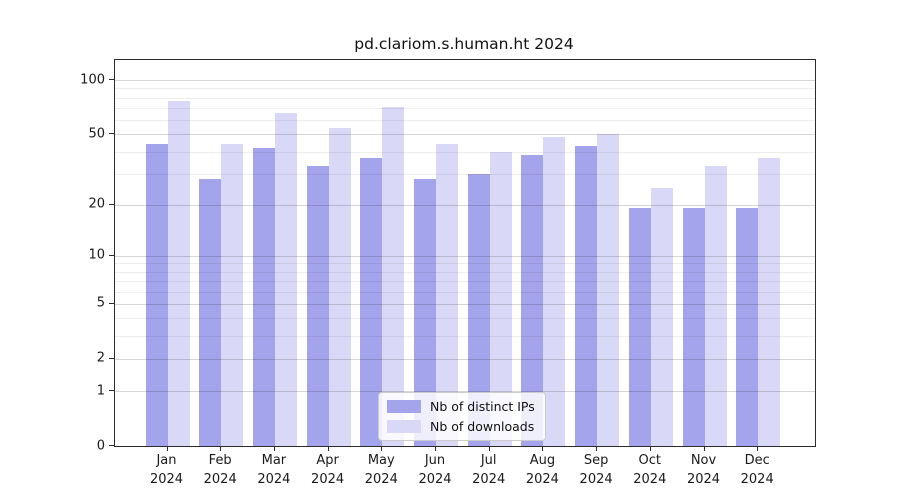  What do you see at coordinates (404, 406) in the screenshot?
I see `legend-swatch-distinct-ips` at bounding box center [404, 406].